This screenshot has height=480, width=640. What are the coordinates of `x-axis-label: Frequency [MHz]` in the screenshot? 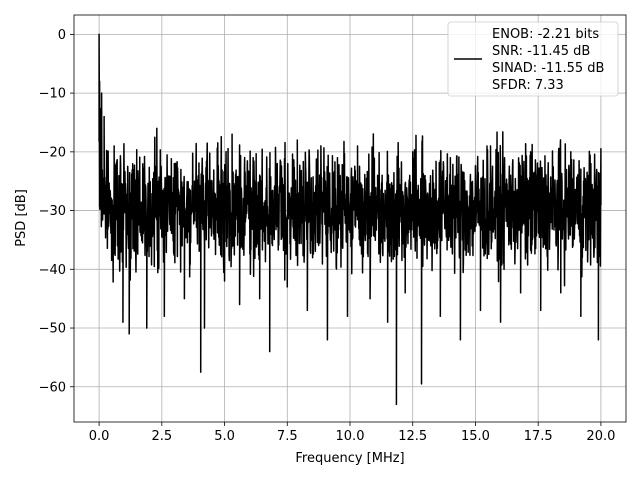 It's located at (349, 458).